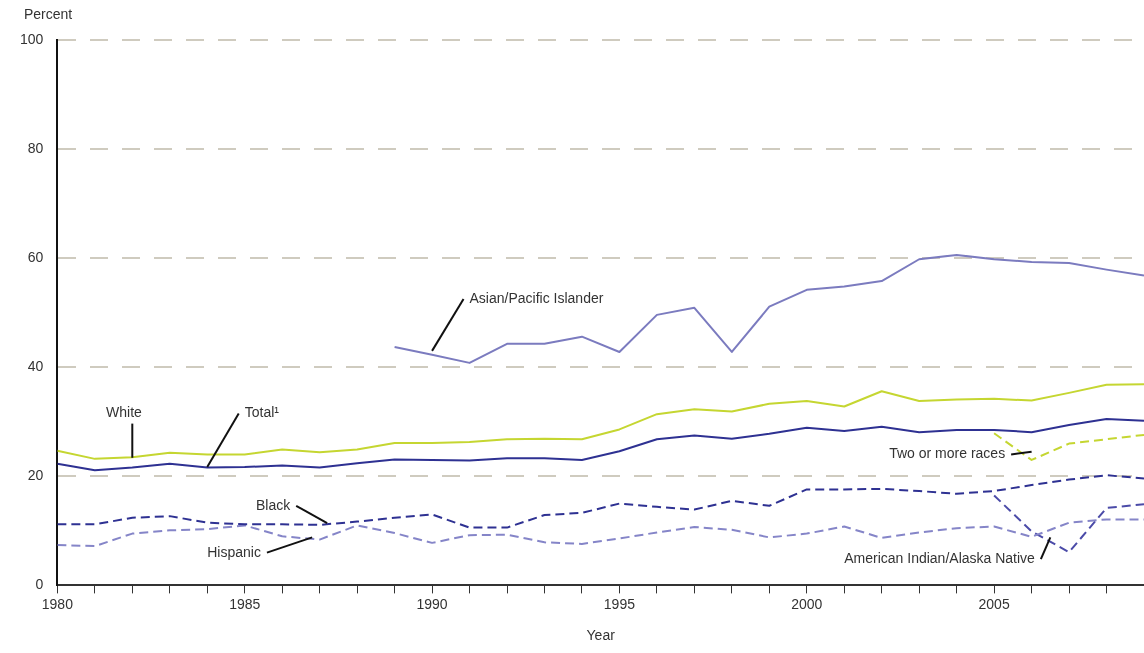  Describe the element at coordinates (39, 584) in the screenshot. I see `y-tick-label: 0` at that location.